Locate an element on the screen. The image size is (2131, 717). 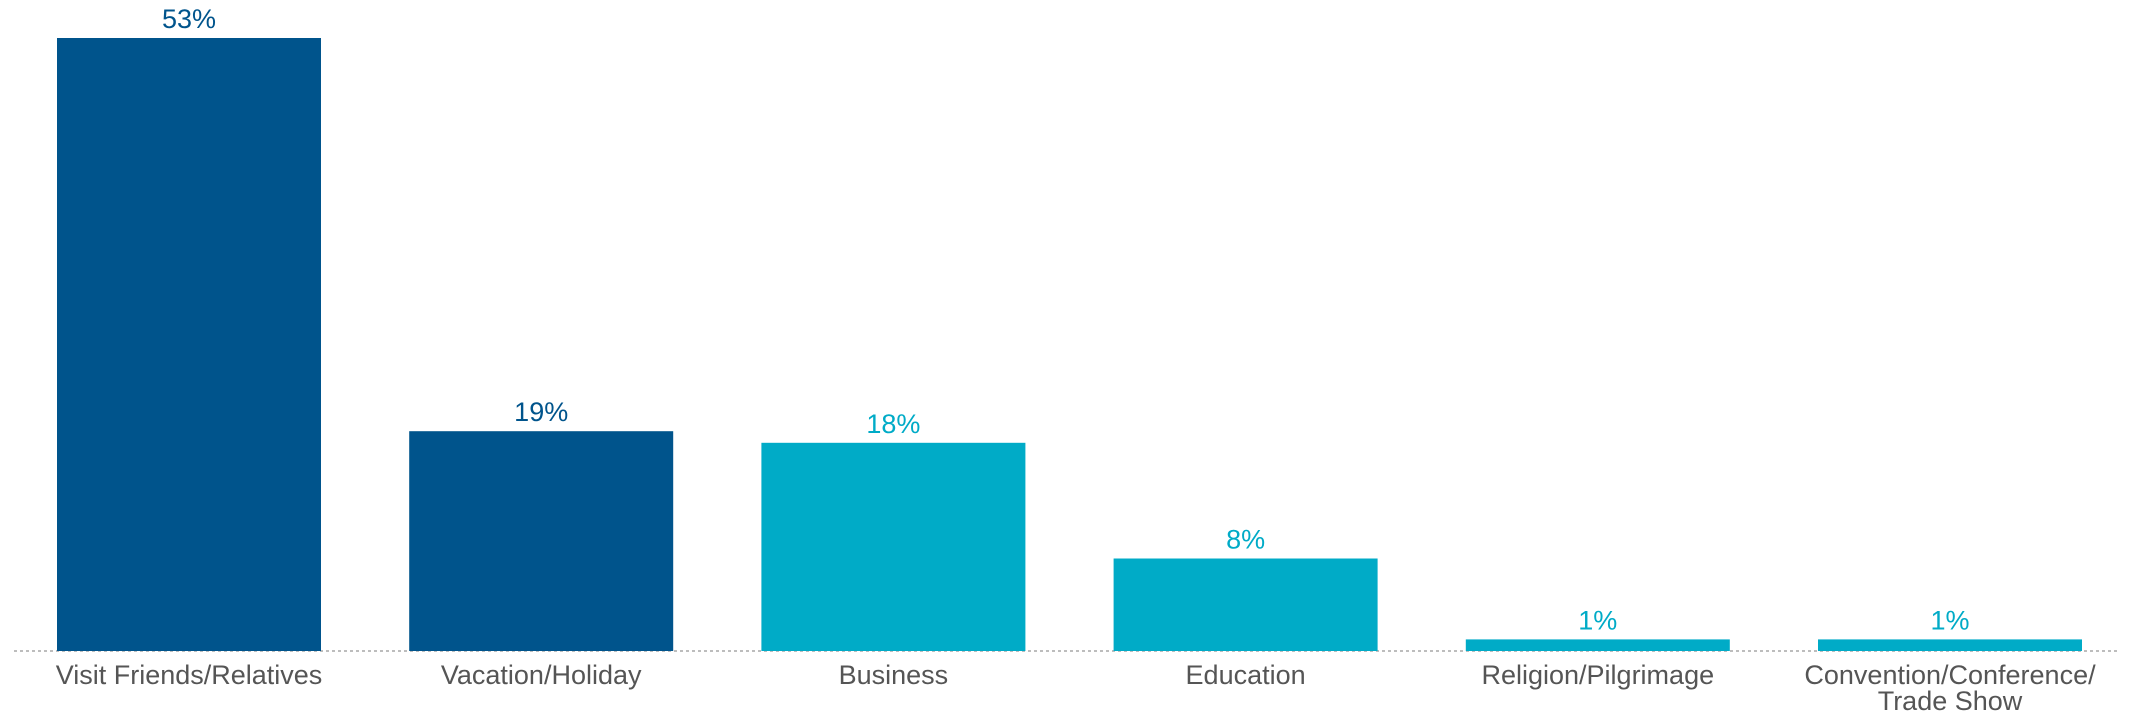
category-label-line-5-1: Trade Show is located at coordinates (1950, 701).